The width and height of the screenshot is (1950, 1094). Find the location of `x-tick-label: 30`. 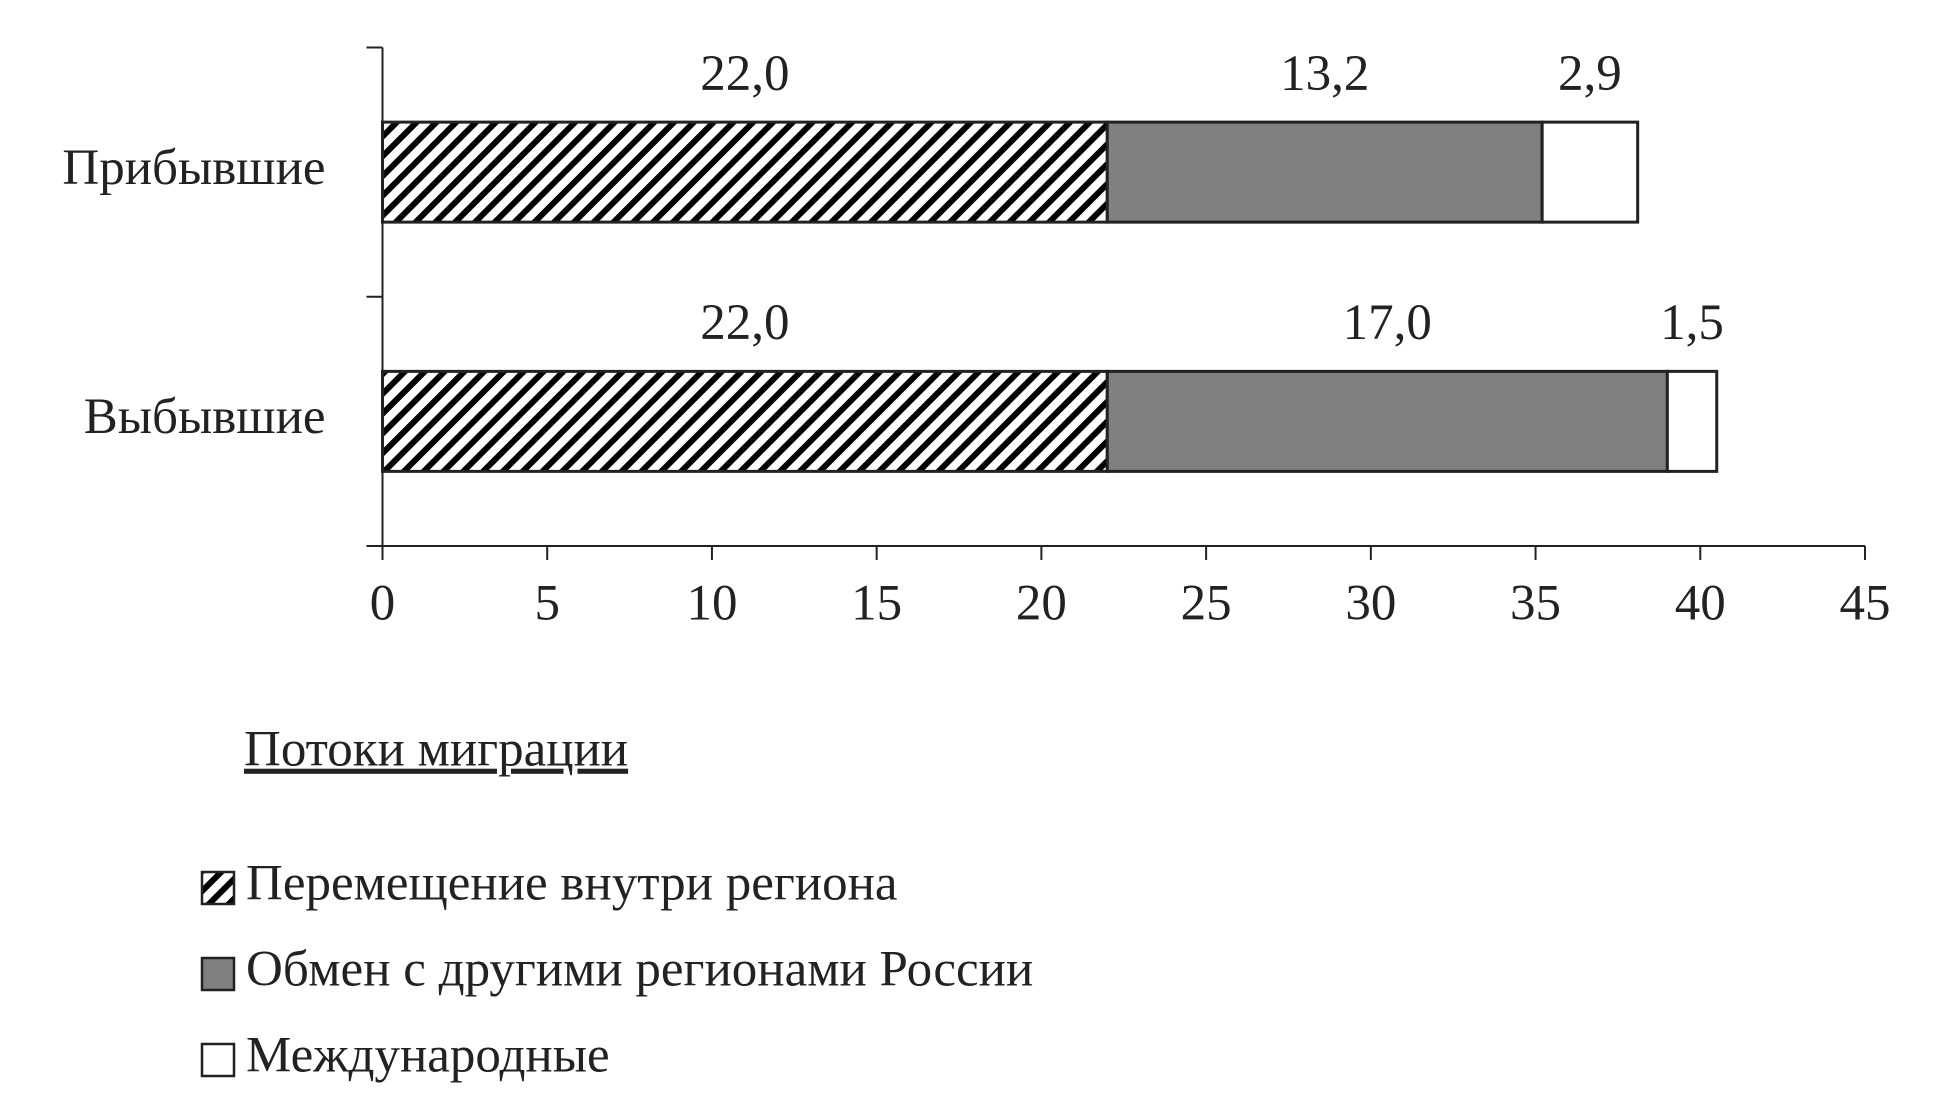

x-tick-label: 30 is located at coordinates (1370, 604).